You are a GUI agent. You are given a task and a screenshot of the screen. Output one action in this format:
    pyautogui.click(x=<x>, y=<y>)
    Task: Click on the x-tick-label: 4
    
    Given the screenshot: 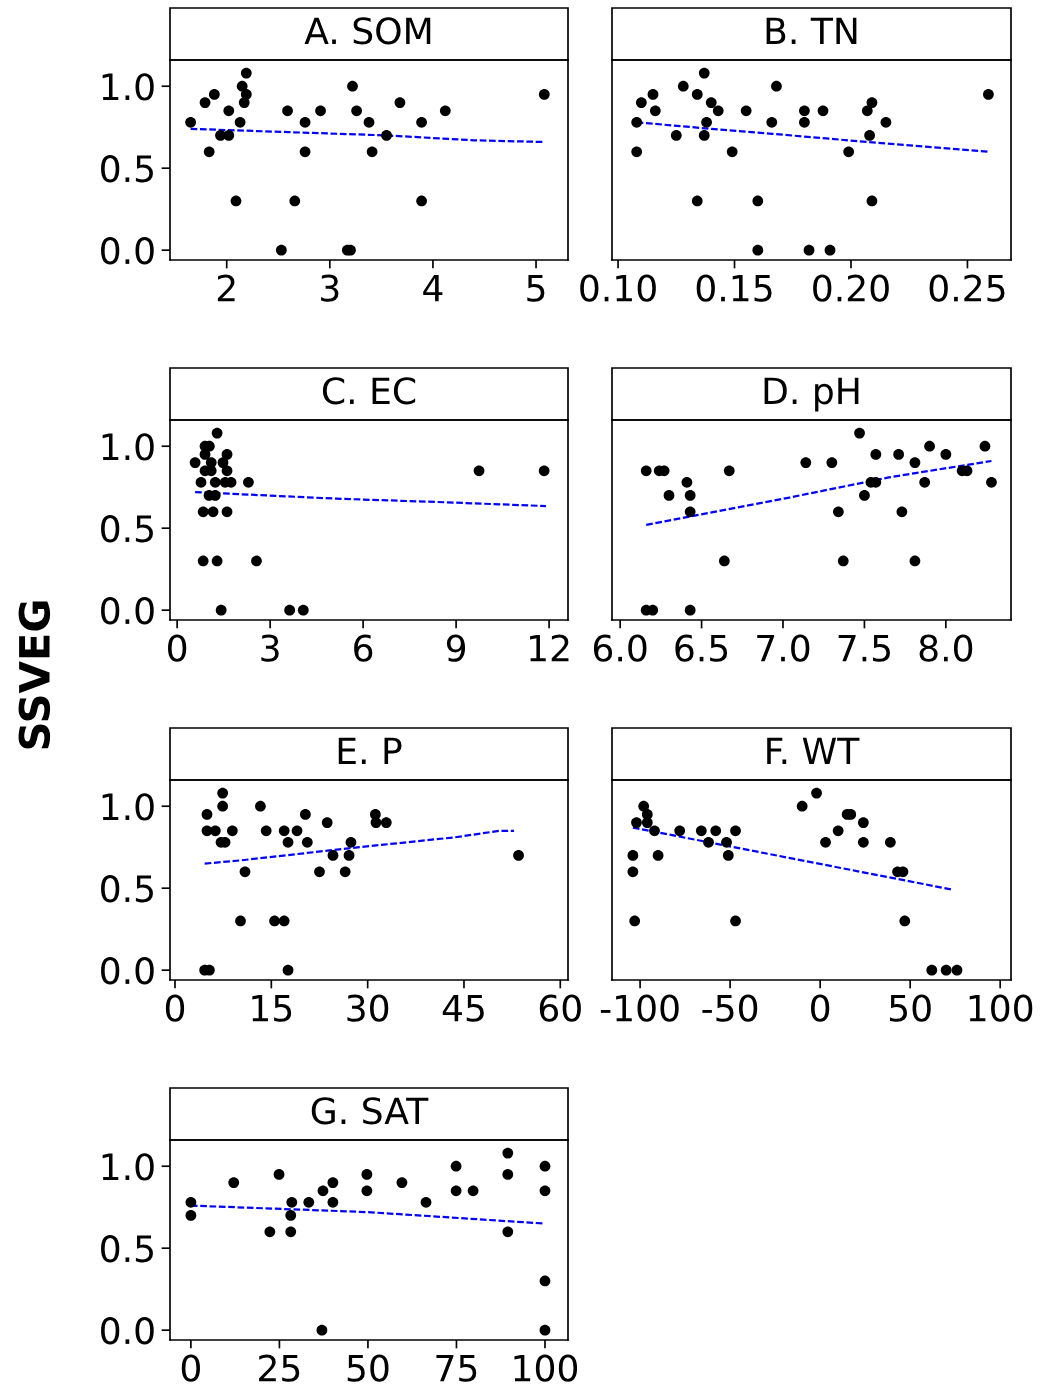 What is the action you would take?
    pyautogui.click(x=433, y=288)
    